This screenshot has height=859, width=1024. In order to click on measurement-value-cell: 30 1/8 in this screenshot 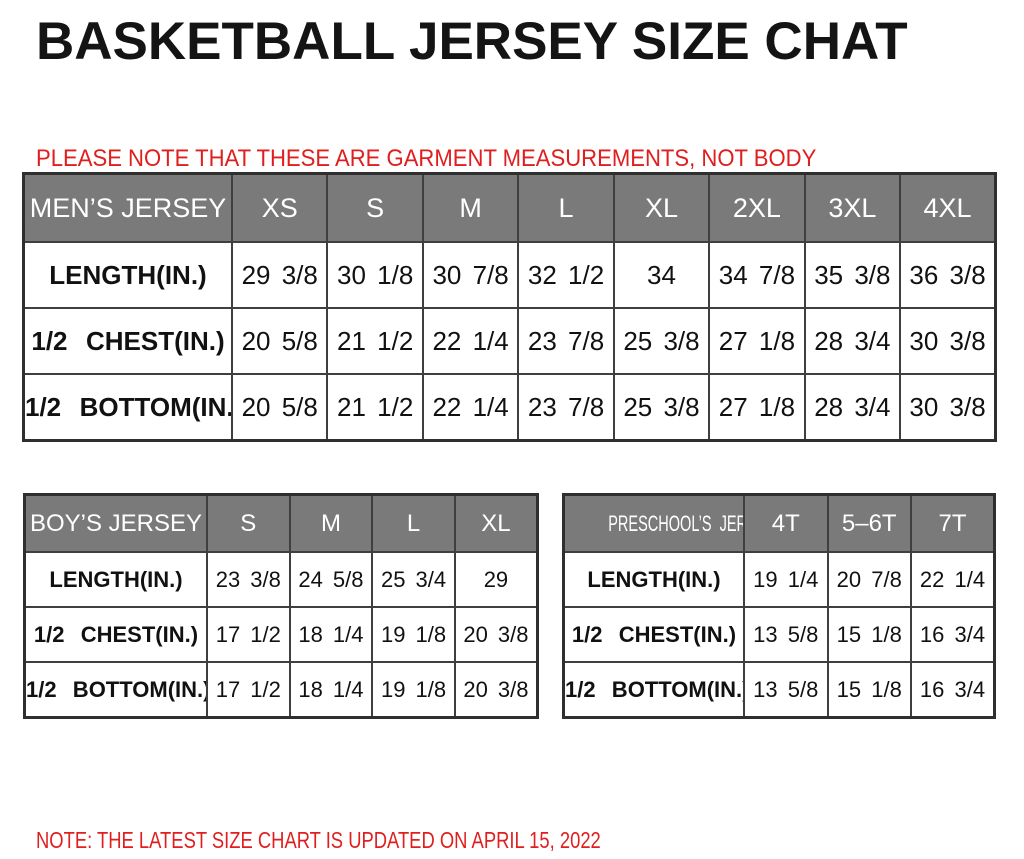, I will do `click(375, 275)`.